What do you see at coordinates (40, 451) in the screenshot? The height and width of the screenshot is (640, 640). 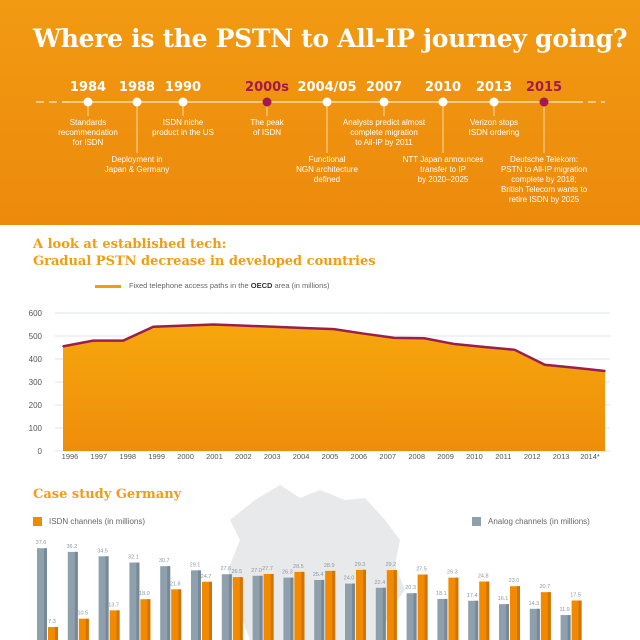 I see `y-tick-label: 0` at bounding box center [40, 451].